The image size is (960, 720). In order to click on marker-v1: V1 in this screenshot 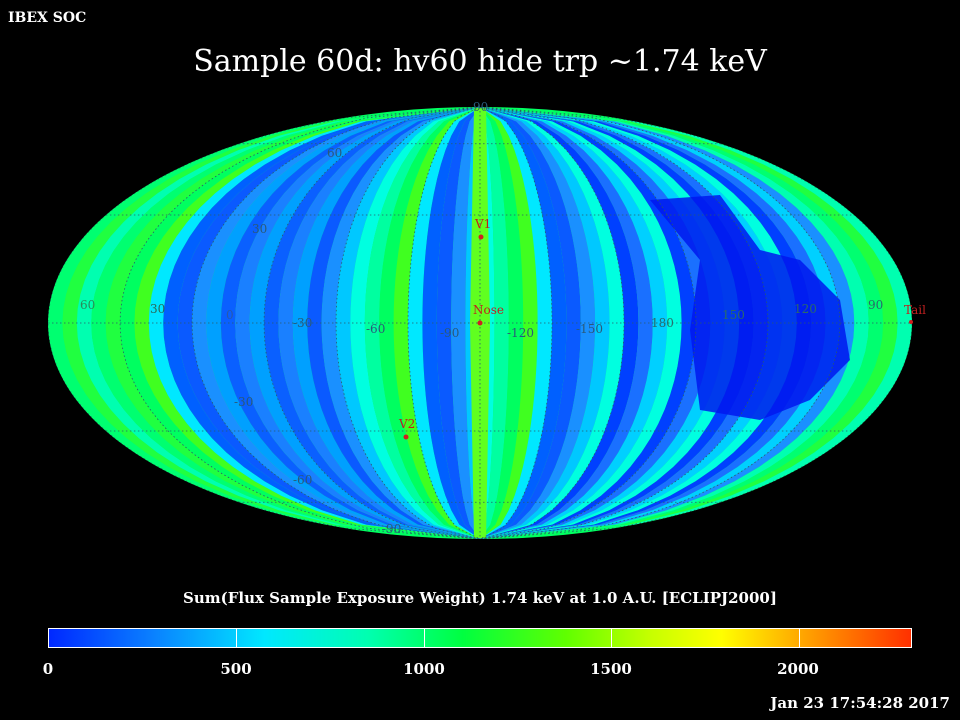, I will do `click(482, 228)`.